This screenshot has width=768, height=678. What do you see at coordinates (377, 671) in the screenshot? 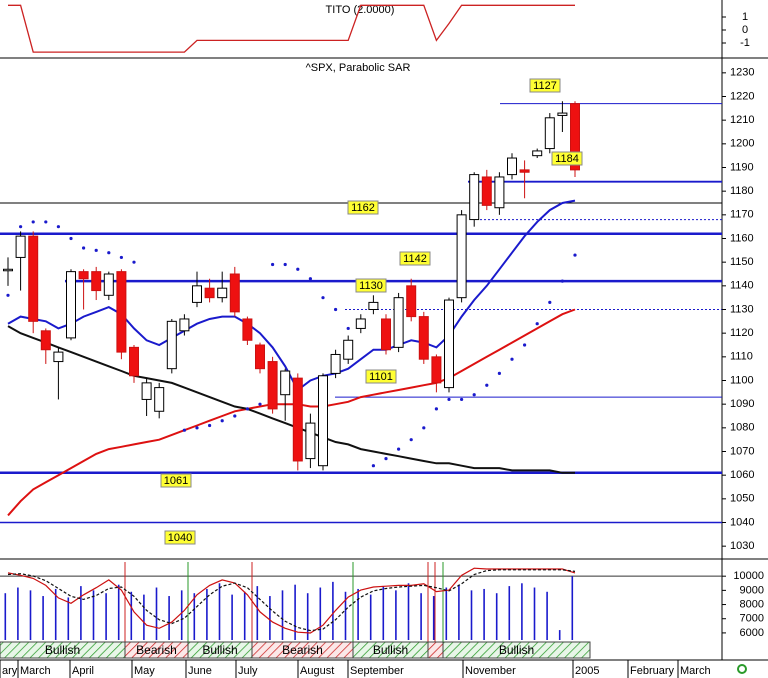
I see `x-tick-label: September` at bounding box center [377, 671].